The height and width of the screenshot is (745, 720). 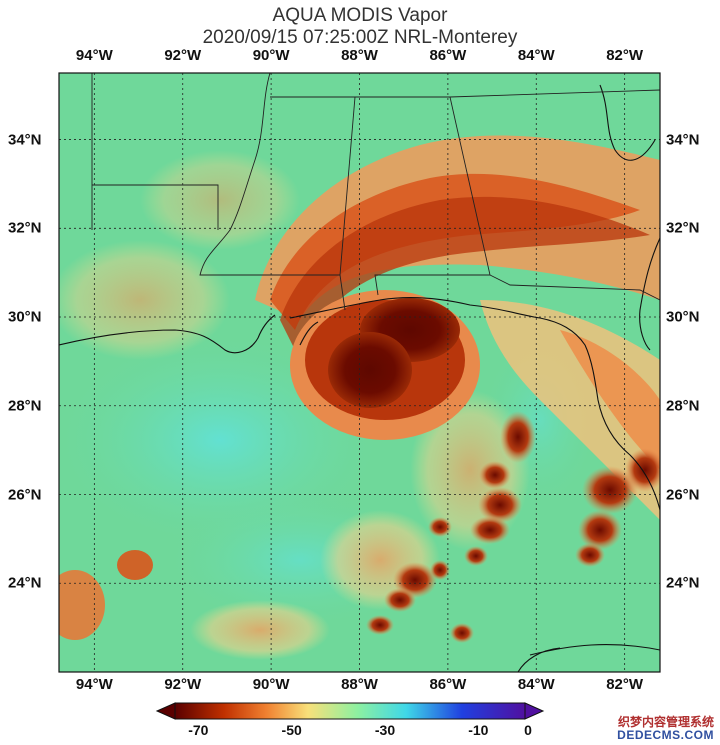 I want to click on colorbar-low-arrow, so click(x=165, y=711).